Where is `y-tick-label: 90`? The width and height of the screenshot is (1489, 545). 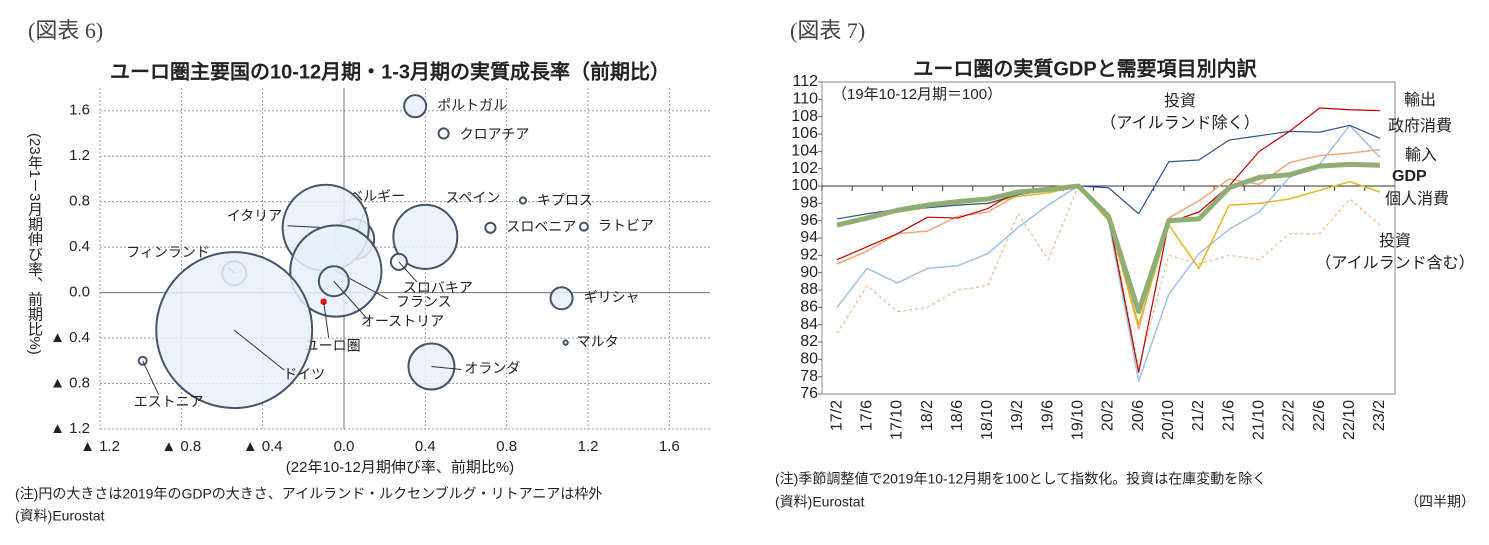 y-tick-label: 90 is located at coordinates (809, 272).